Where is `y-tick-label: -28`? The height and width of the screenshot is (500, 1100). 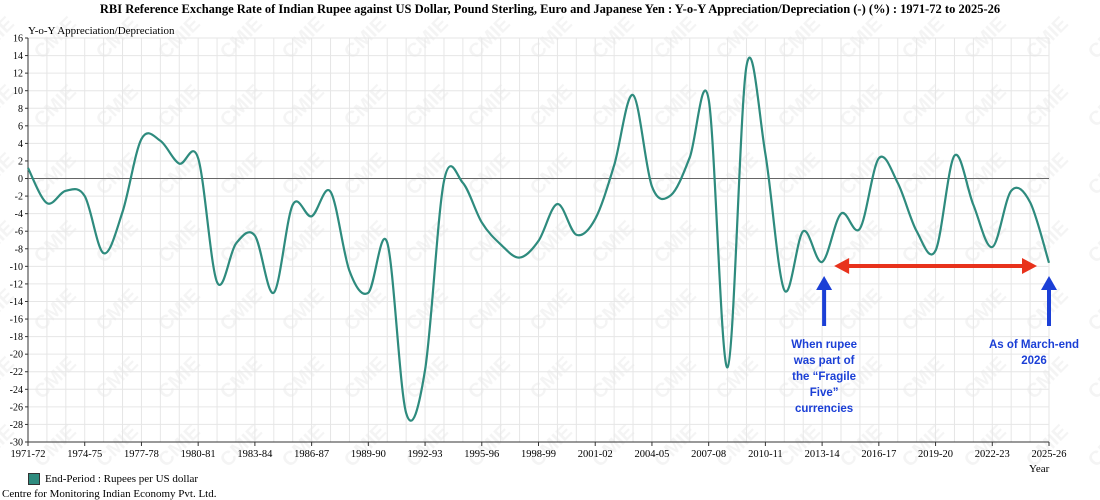
y-tick-label: -28 is located at coordinates (16, 425).